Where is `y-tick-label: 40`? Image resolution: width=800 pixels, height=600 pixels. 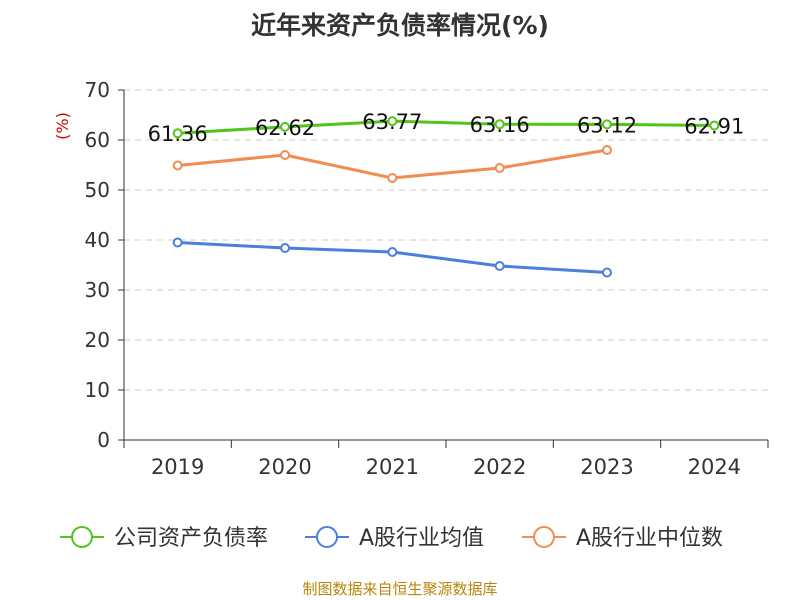 y-tick-label: 40 is located at coordinates (97, 240).